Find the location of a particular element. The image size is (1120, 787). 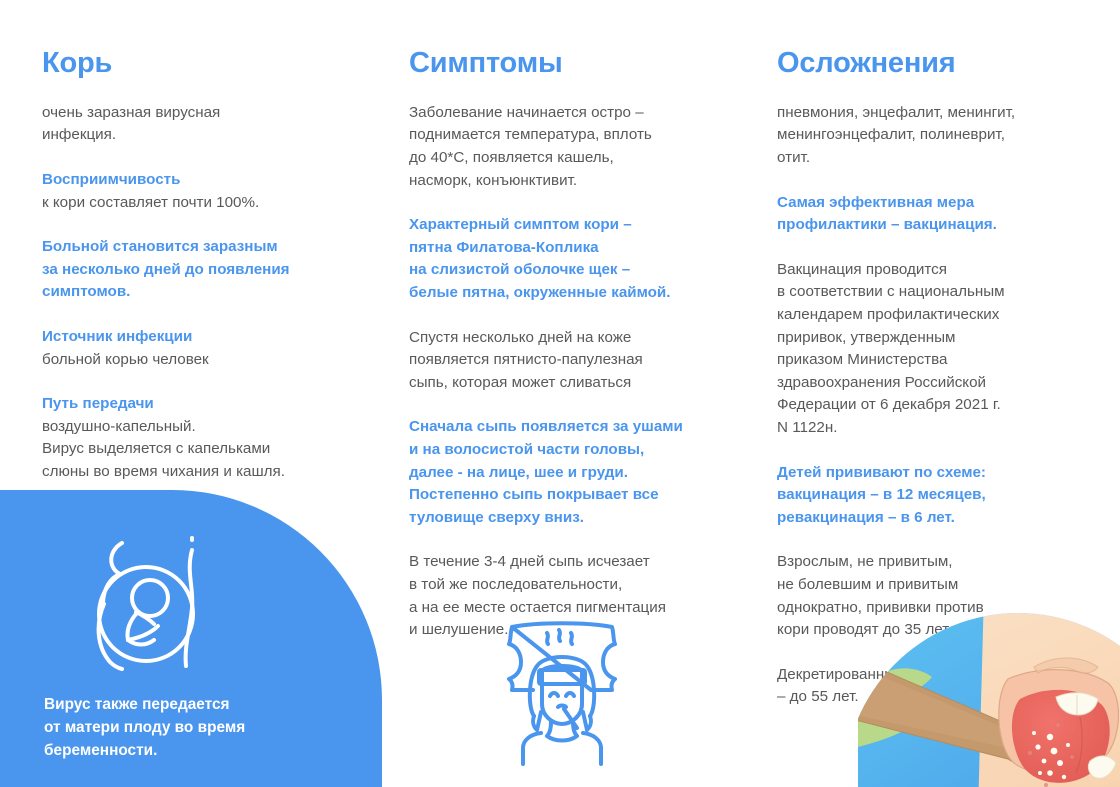

pregnant-woman-fetus-icon is located at coordinates (188, 608).